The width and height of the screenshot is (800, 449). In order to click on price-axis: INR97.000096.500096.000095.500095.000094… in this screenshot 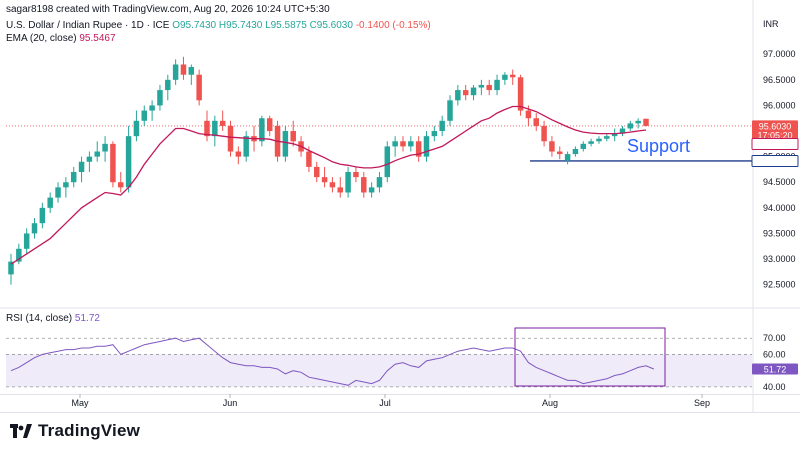, I will do `click(779, 205)`.